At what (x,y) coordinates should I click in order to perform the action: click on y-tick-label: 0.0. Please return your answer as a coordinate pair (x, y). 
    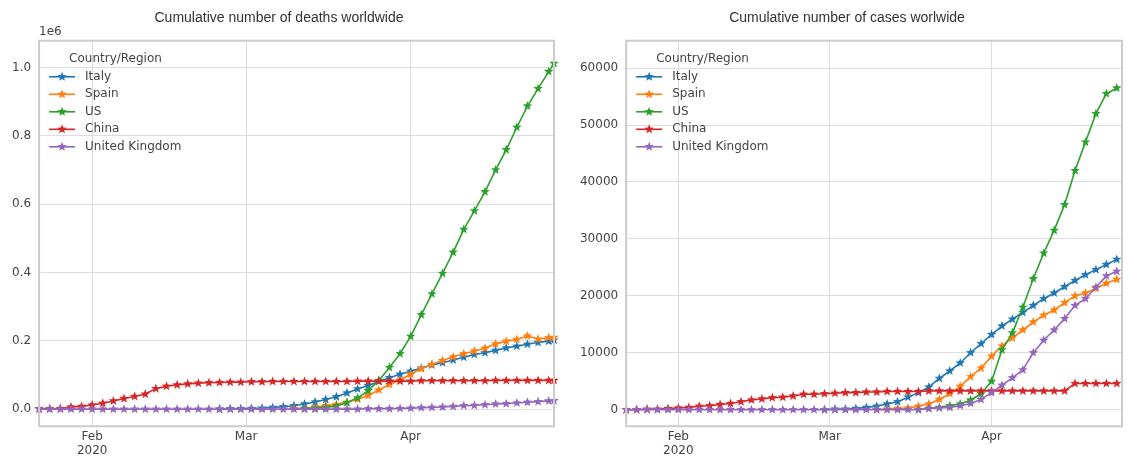
    Looking at the image, I should click on (21, 408).